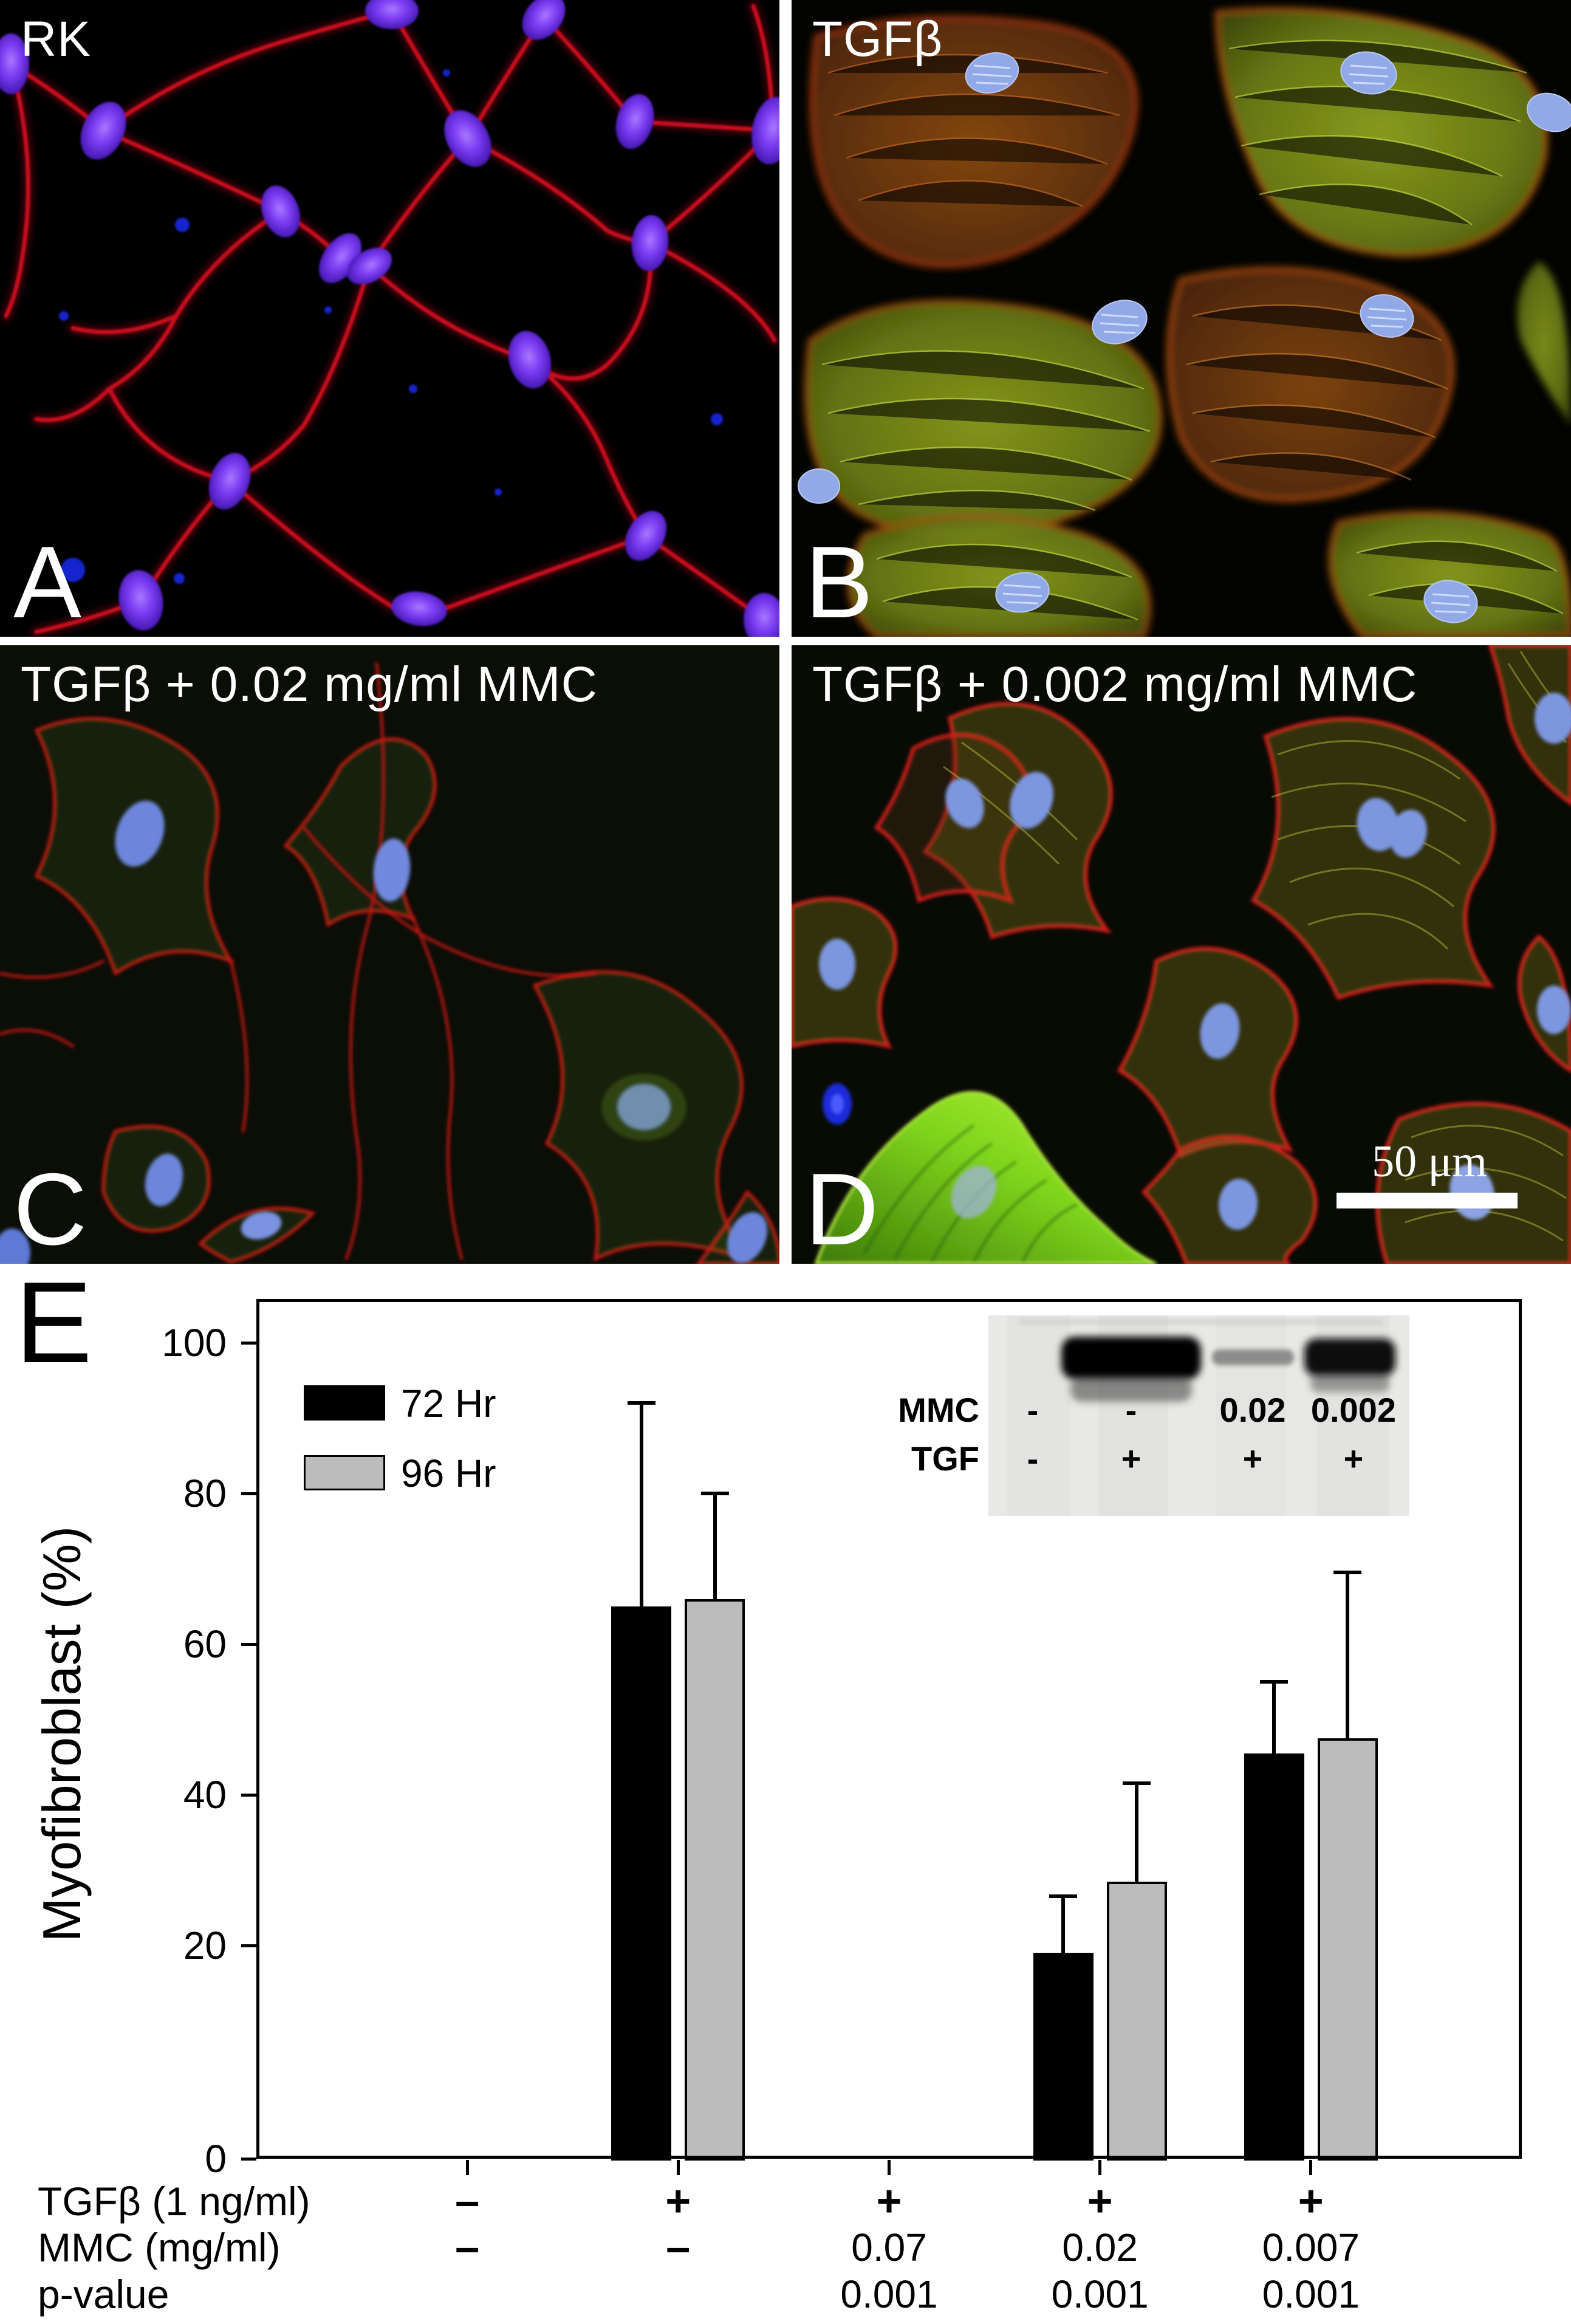 Image resolution: width=1571 pixels, height=2324 pixels. I want to click on y-tick-label: 40, so click(205, 1795).